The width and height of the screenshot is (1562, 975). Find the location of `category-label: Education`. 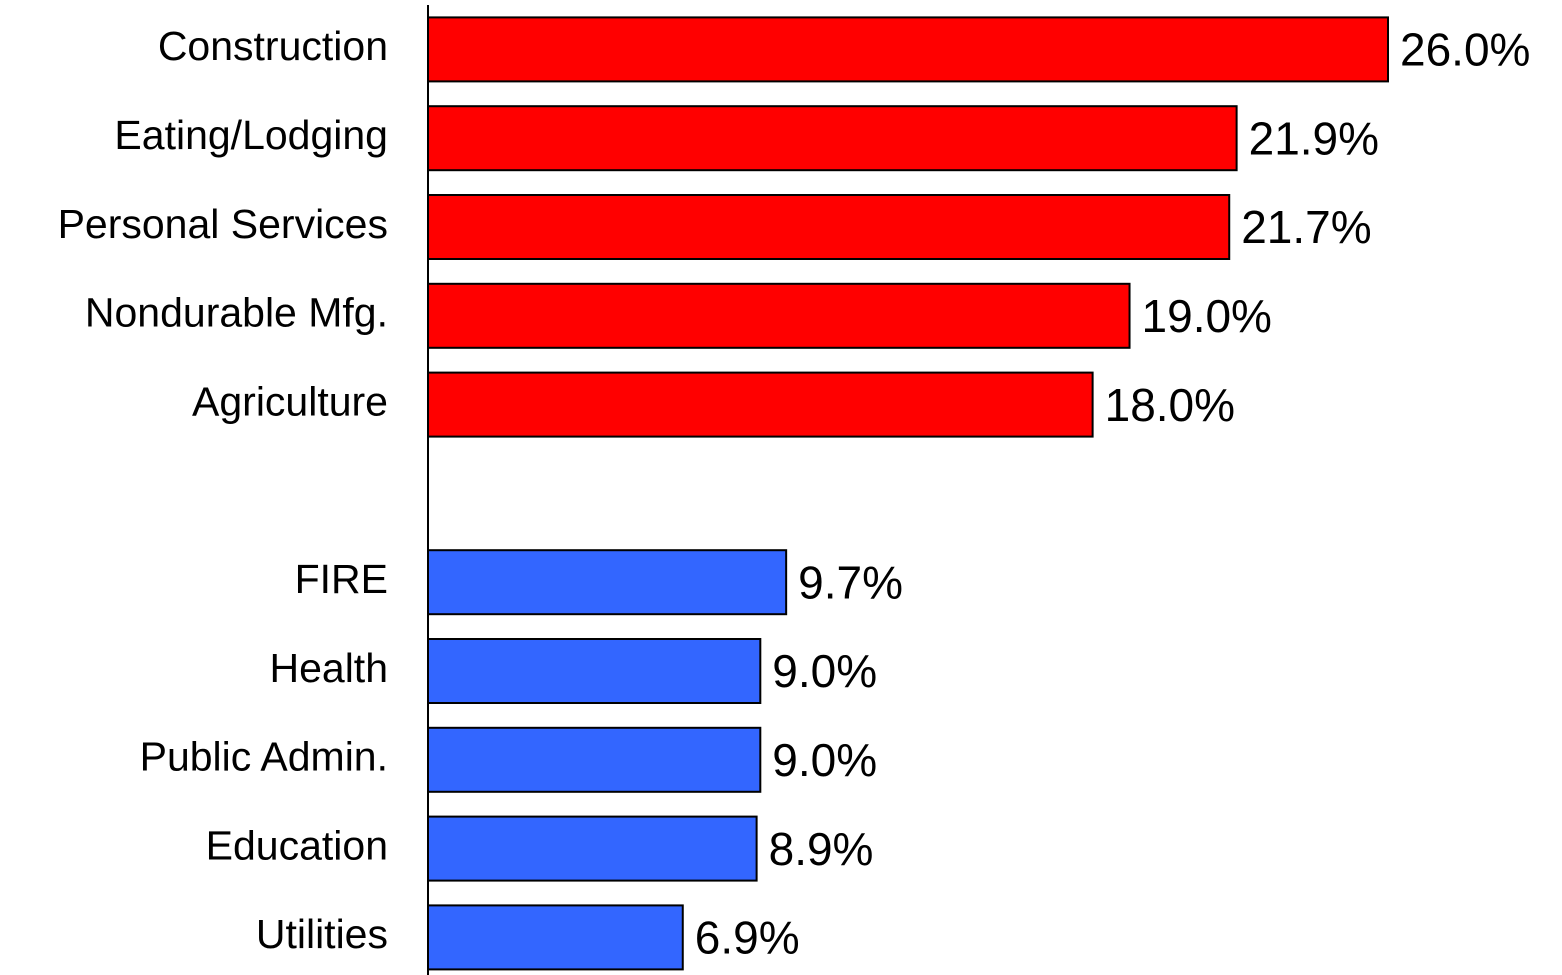

category-label: Education is located at coordinates (297, 845).